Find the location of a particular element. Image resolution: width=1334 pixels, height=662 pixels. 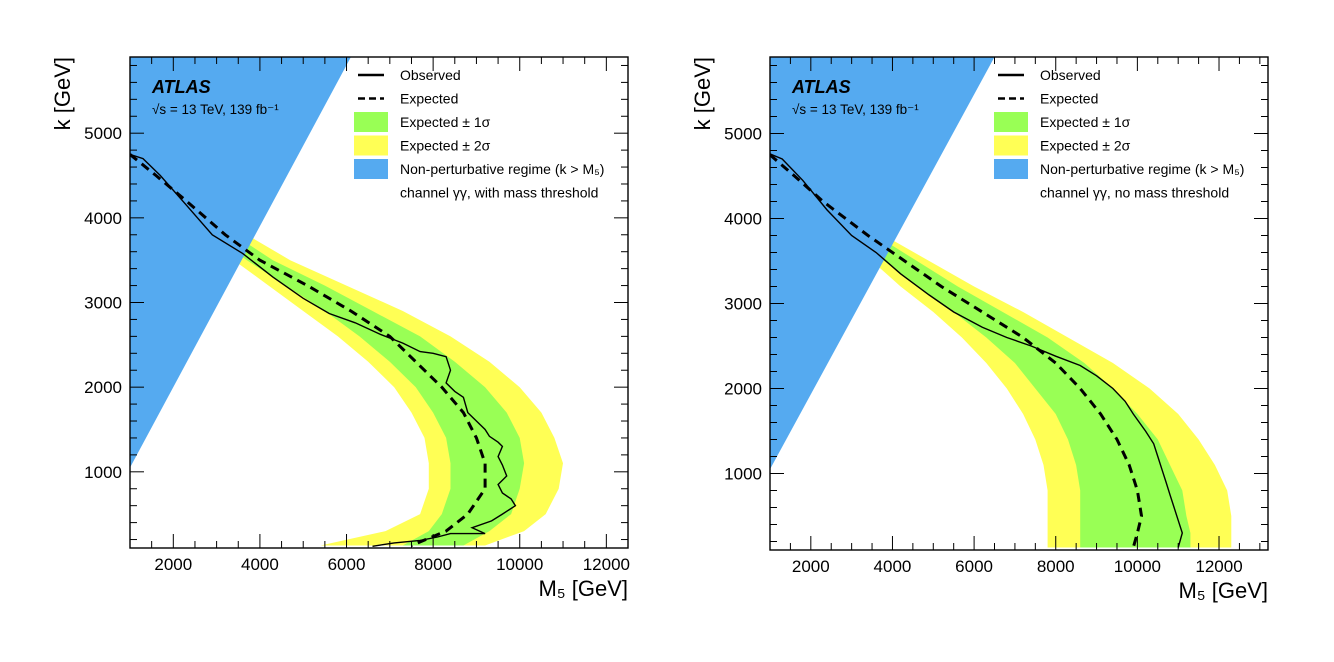

legend-entry: channel γγ, with mass threshold is located at coordinates (499, 193).